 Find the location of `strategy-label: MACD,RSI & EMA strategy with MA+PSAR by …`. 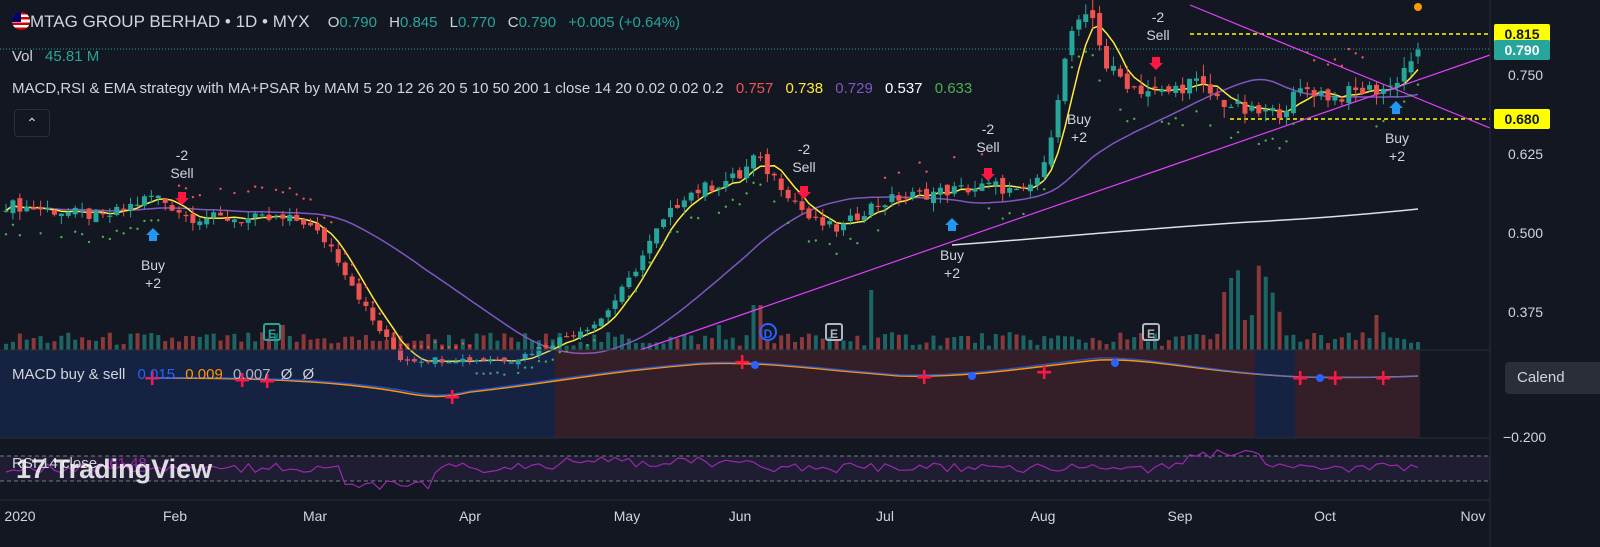

strategy-label: MACD,RSI & EMA strategy with MA+PSAR by … is located at coordinates (368, 88).